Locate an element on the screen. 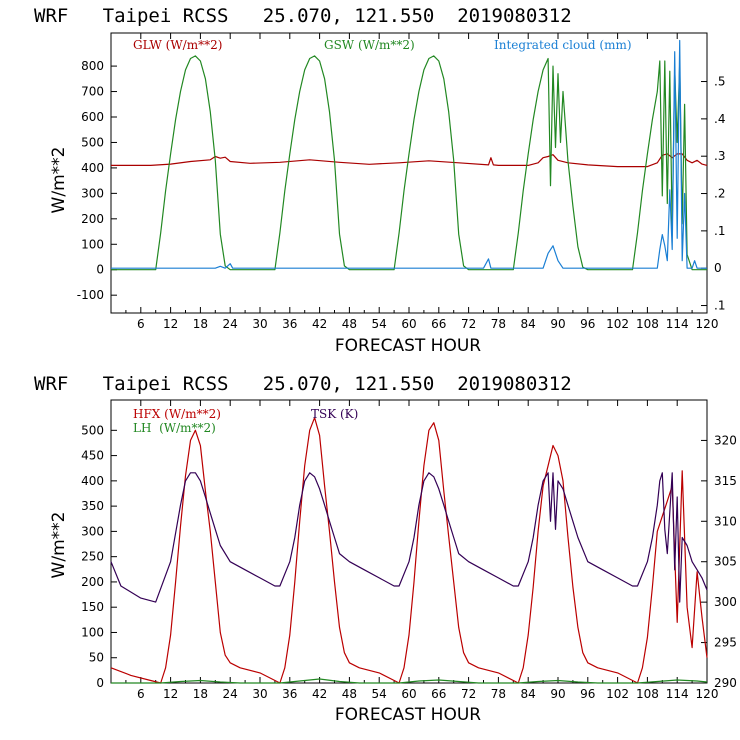 The width and height of the screenshot is (740, 740). y2-tick-label: 290 is located at coordinates (725, 683).